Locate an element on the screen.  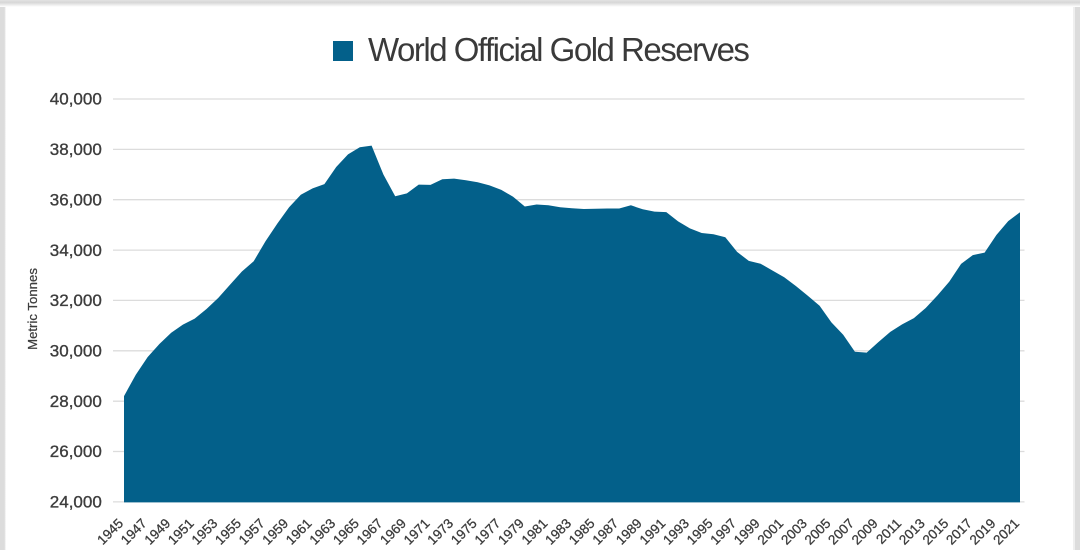
svg-text: 1981 is located at coordinates (535, 532).